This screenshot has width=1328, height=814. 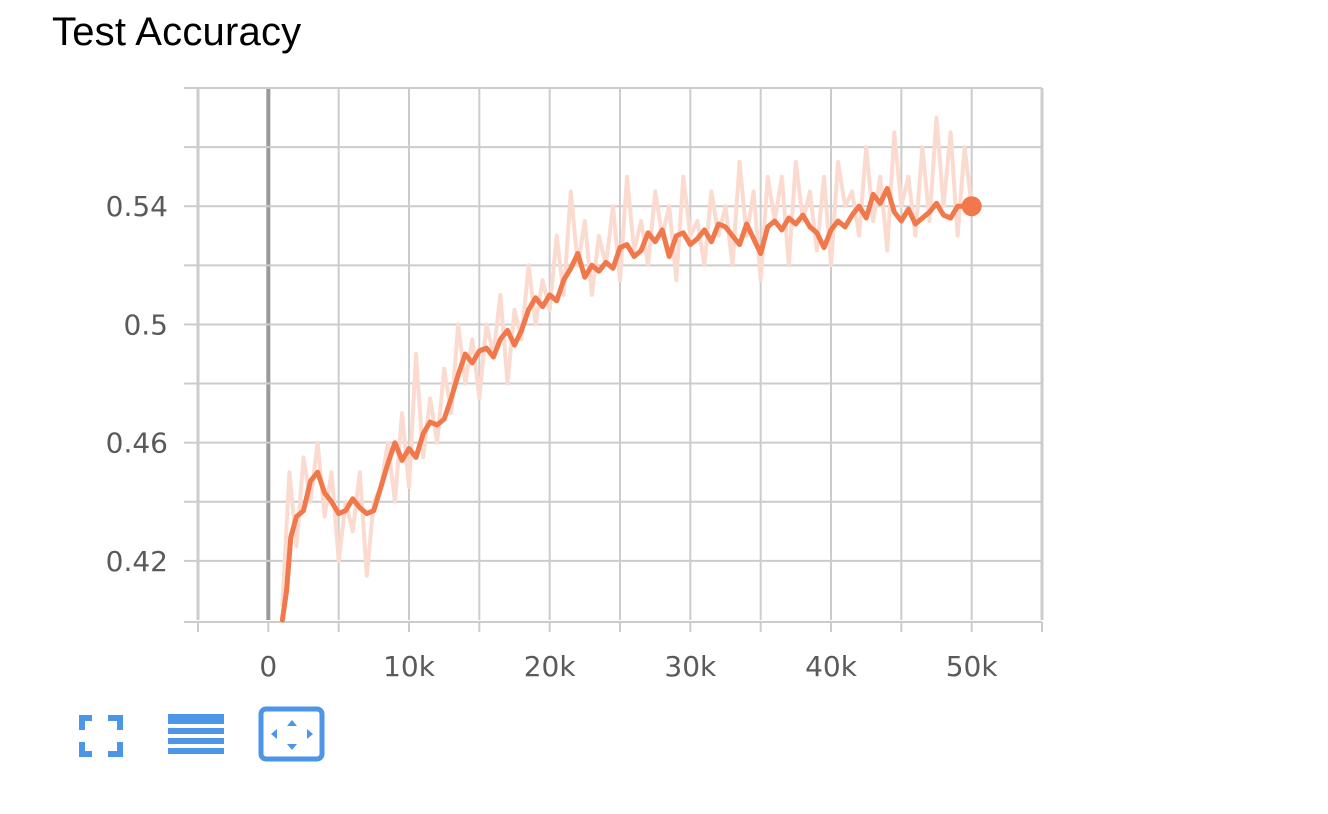 I want to click on chart-title: Test Accuracy, so click(x=177, y=32).